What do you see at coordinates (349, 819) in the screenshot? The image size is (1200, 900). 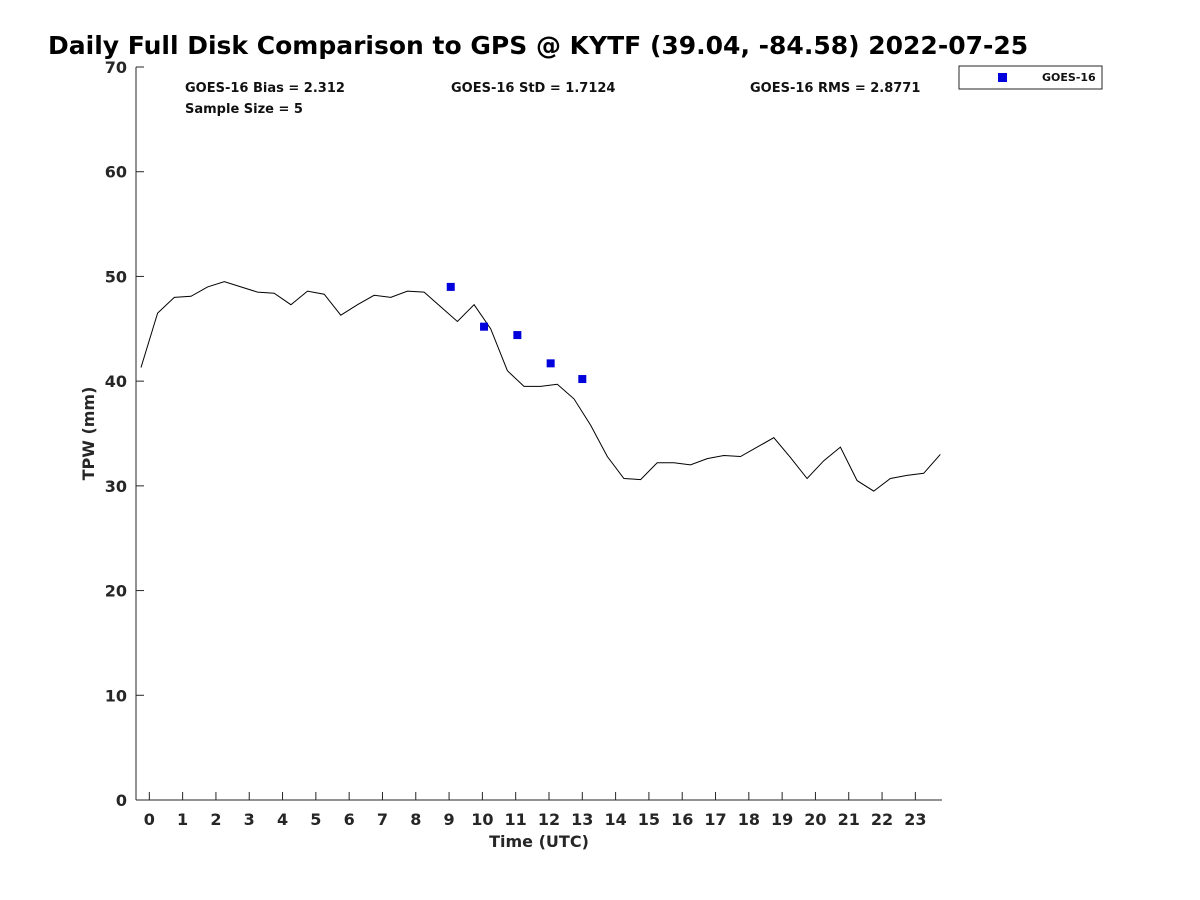 I see `x-tick-label: 6` at bounding box center [349, 819].